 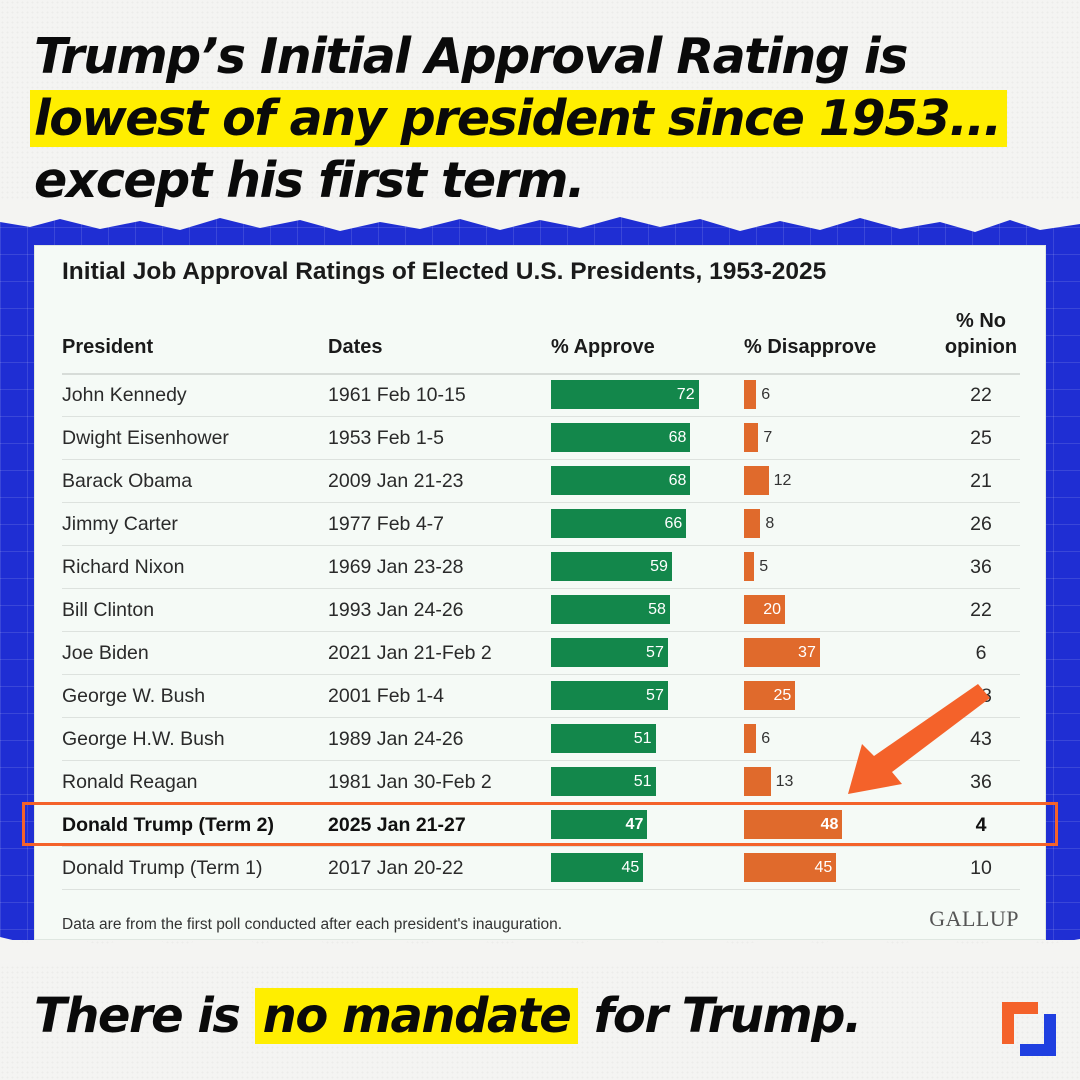 I want to click on table-row: Jimmy Carter 1977 Feb 4-7 66 8 26, so click(x=541, y=524).